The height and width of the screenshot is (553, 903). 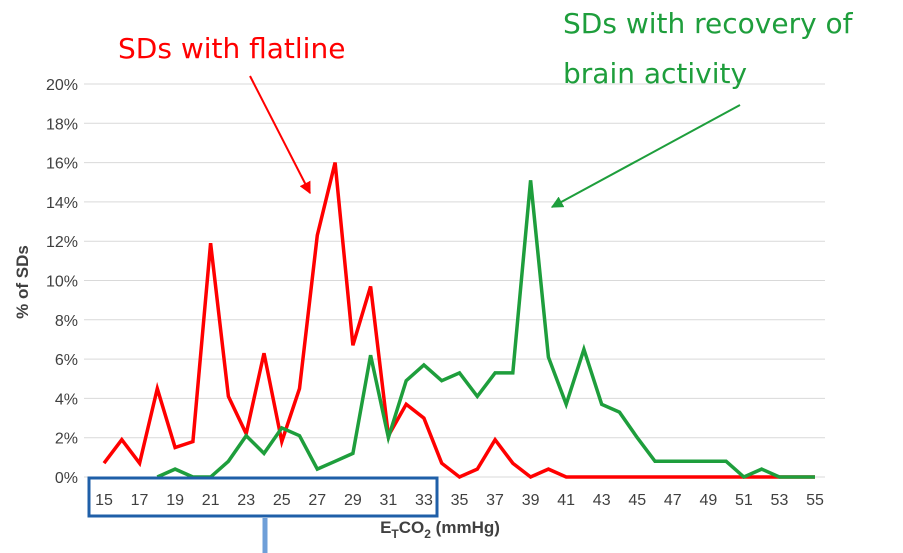 What do you see at coordinates (495, 500) in the screenshot?
I see `x-tick-label: 37` at bounding box center [495, 500].